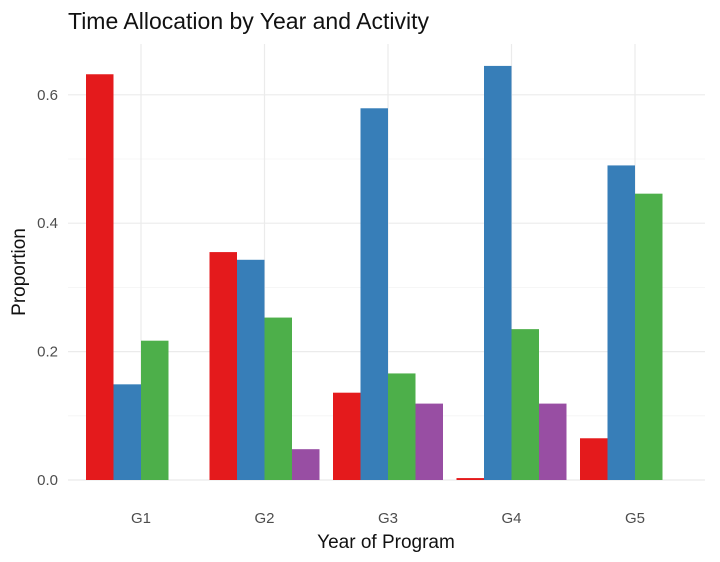 The height and width of the screenshot is (562, 720). Describe the element at coordinates (47, 352) in the screenshot. I see `y-tick-label: 0.2` at that location.